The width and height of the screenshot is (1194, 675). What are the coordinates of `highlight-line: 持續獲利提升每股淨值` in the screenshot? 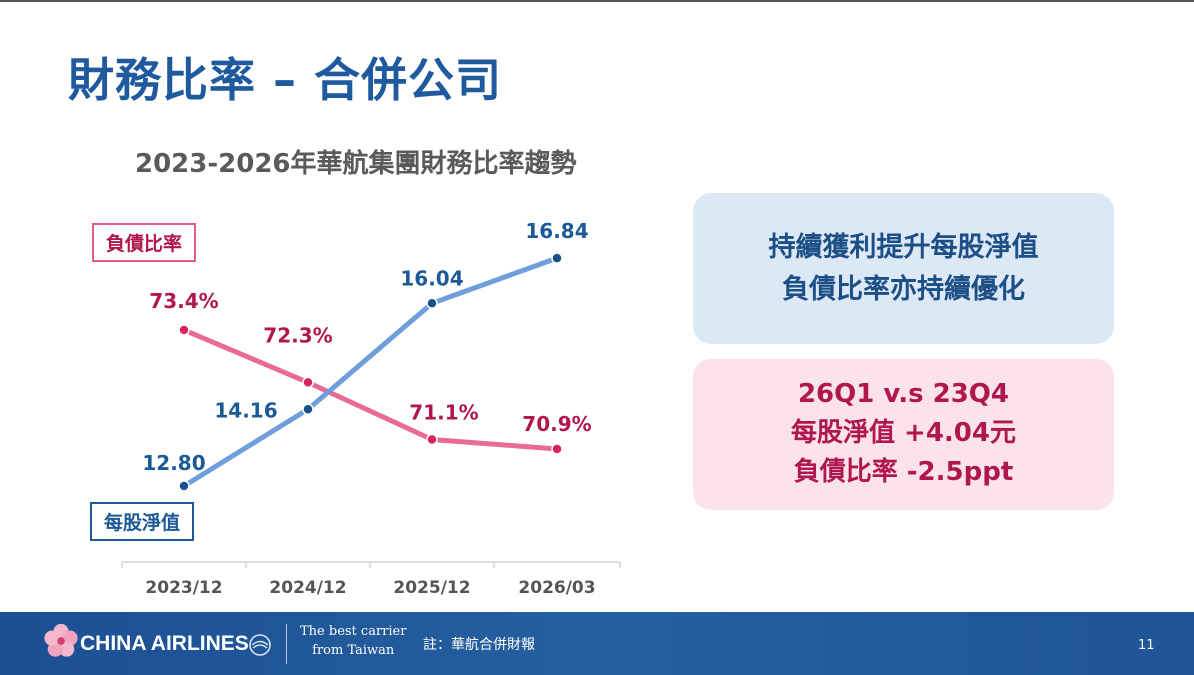 It's located at (903, 247).